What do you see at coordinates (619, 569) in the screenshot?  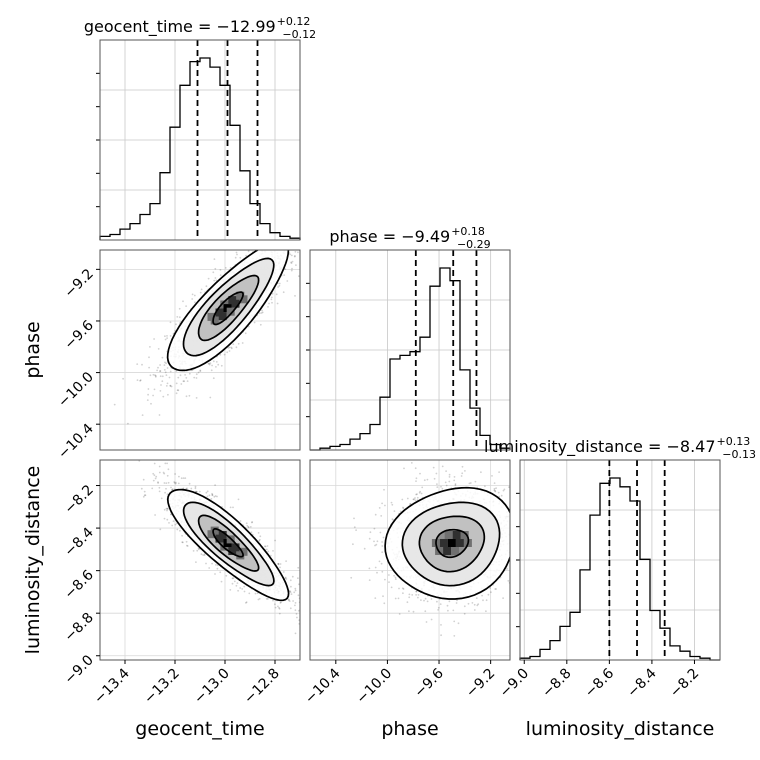 I see `histogram-luminosity_distance` at bounding box center [619, 569].